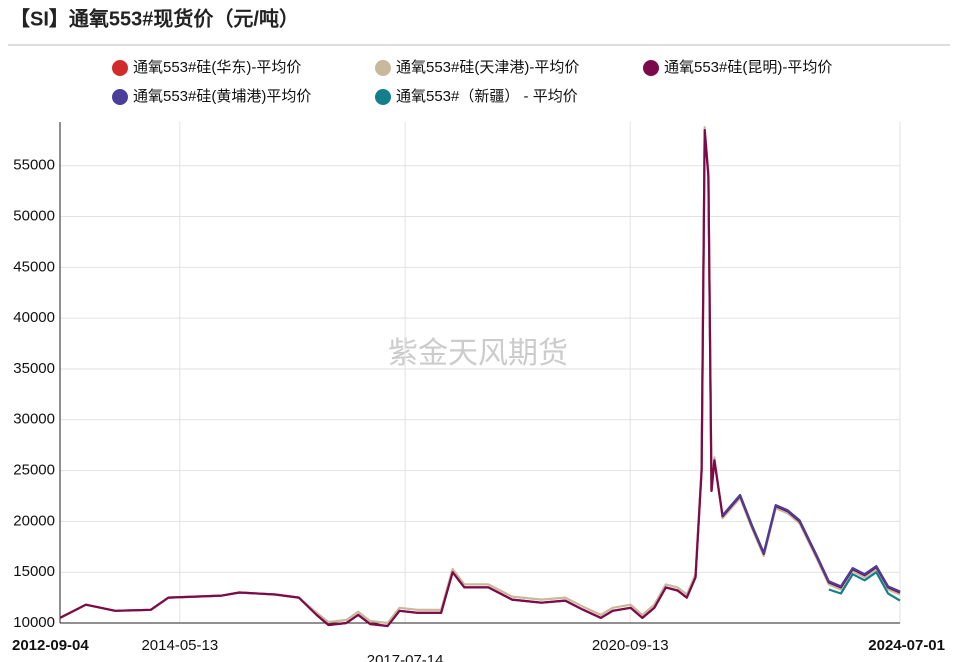 This screenshot has width=957, height=662. What do you see at coordinates (154, 18) in the screenshot?
I see `chart-title: 【SI】通氧553#现货价（元/吨）` at bounding box center [154, 18].